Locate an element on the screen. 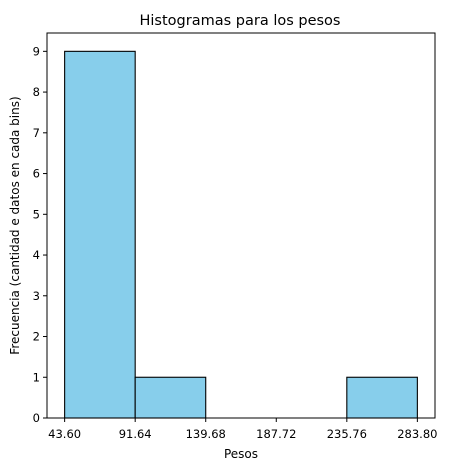 This screenshot has height=470, width=452. y-tick-label: 5 is located at coordinates (36, 214).